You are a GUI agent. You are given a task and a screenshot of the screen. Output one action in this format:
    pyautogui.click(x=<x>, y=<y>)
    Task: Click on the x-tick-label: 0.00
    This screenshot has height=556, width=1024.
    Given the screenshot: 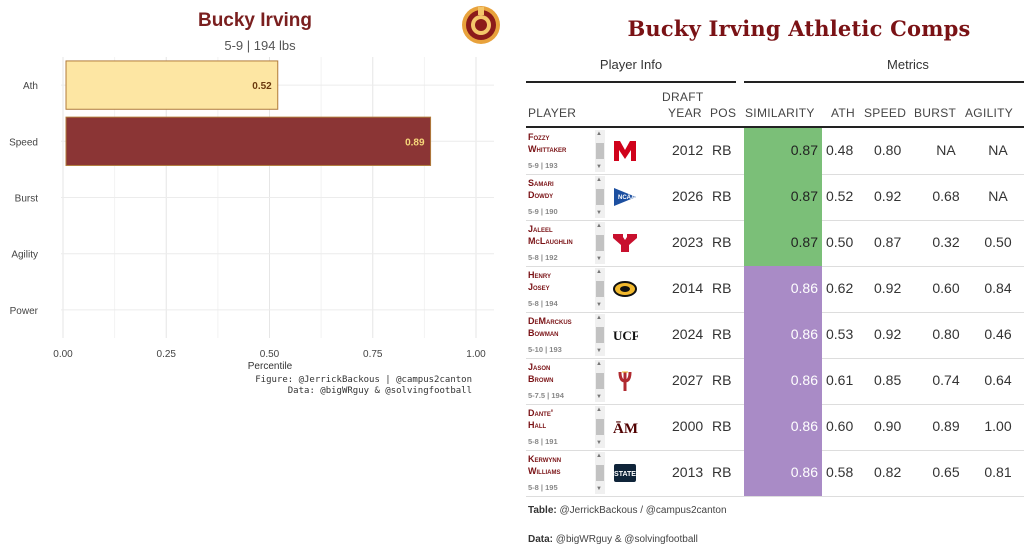 What is the action you would take?
    pyautogui.click(x=63, y=354)
    